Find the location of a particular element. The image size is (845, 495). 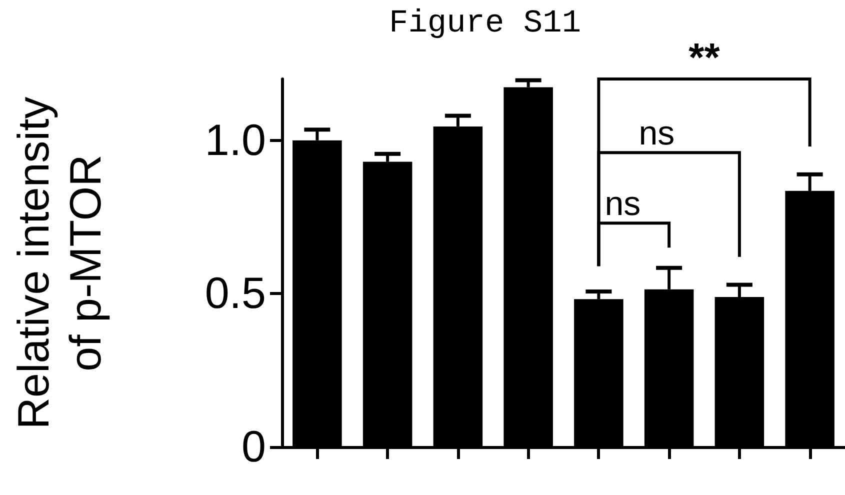

y-tick-label: 0.5 is located at coordinates (235, 293).